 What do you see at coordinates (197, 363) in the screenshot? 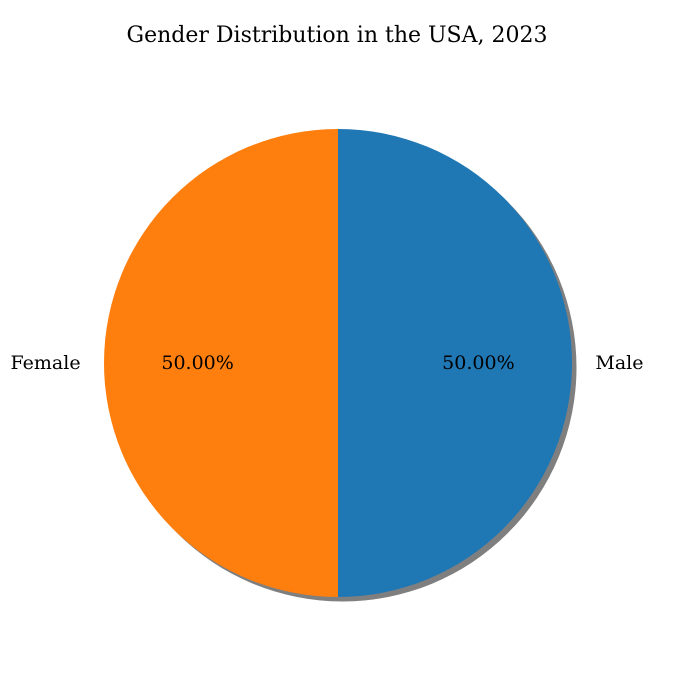
I see `slice-percent-female: 50.00%` at bounding box center [197, 363].